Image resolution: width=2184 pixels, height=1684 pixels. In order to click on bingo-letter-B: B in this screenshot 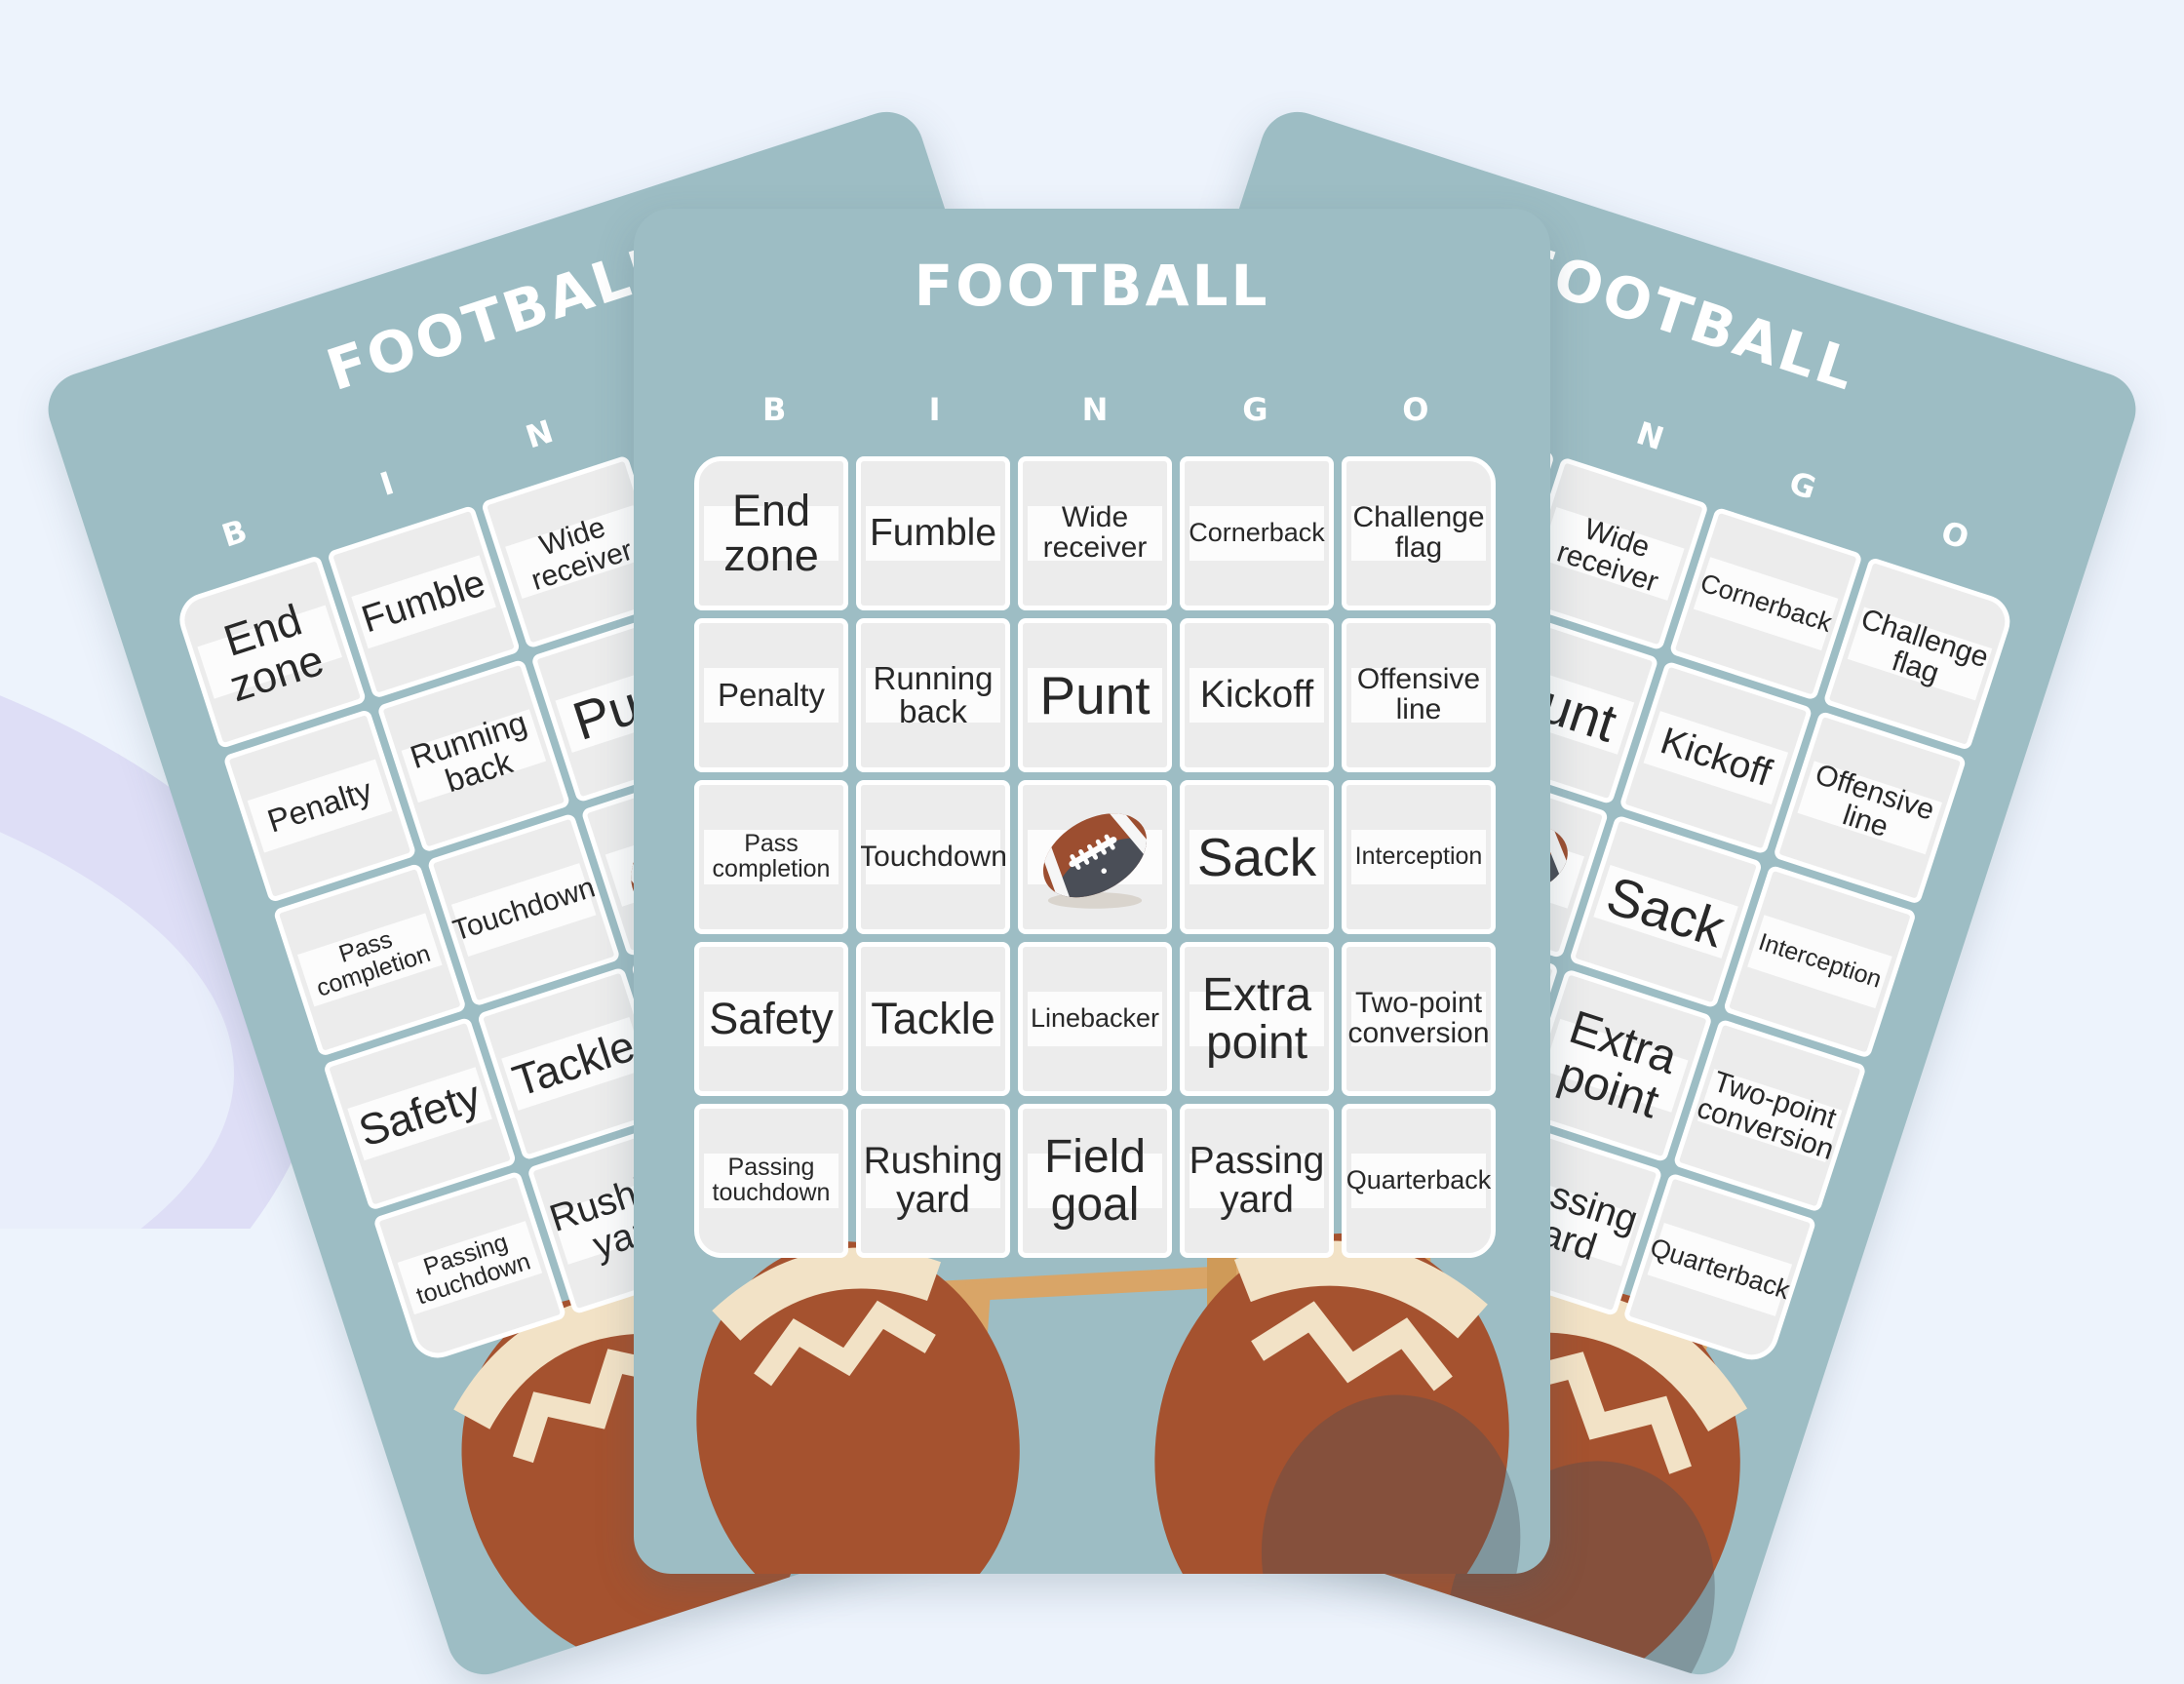, I will do `click(774, 409)`.